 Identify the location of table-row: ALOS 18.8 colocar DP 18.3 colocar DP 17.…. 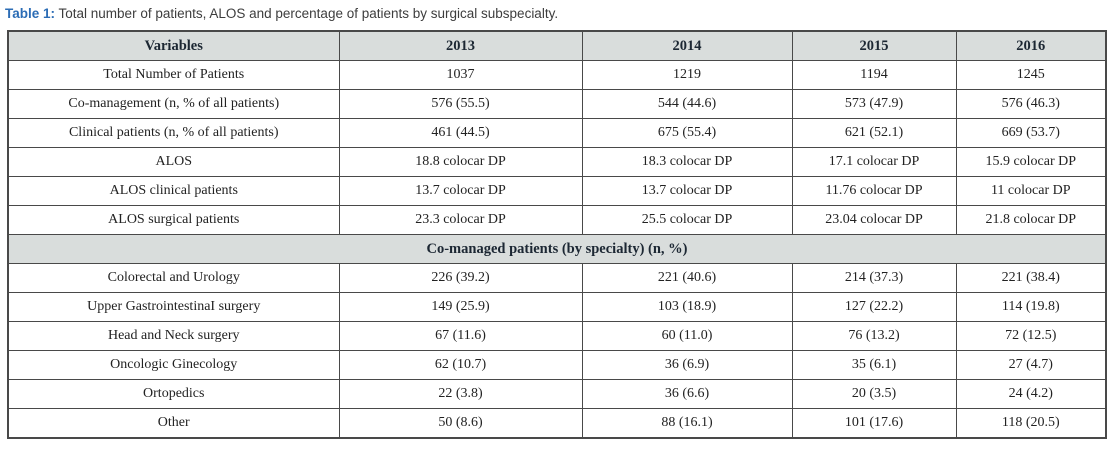
(557, 162).